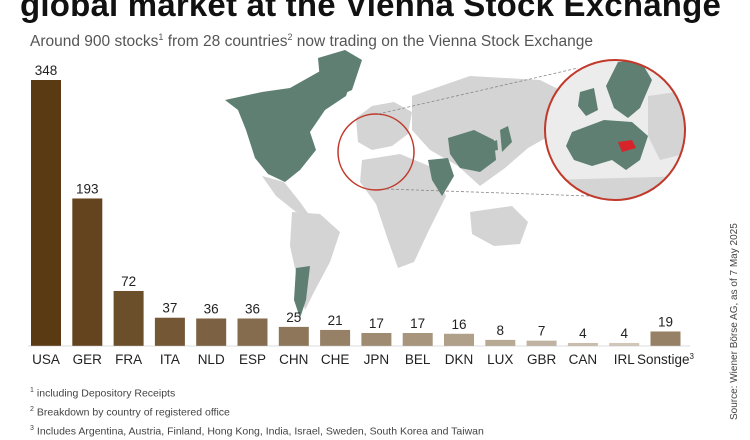  I want to click on bar-chn, so click(293, 336).